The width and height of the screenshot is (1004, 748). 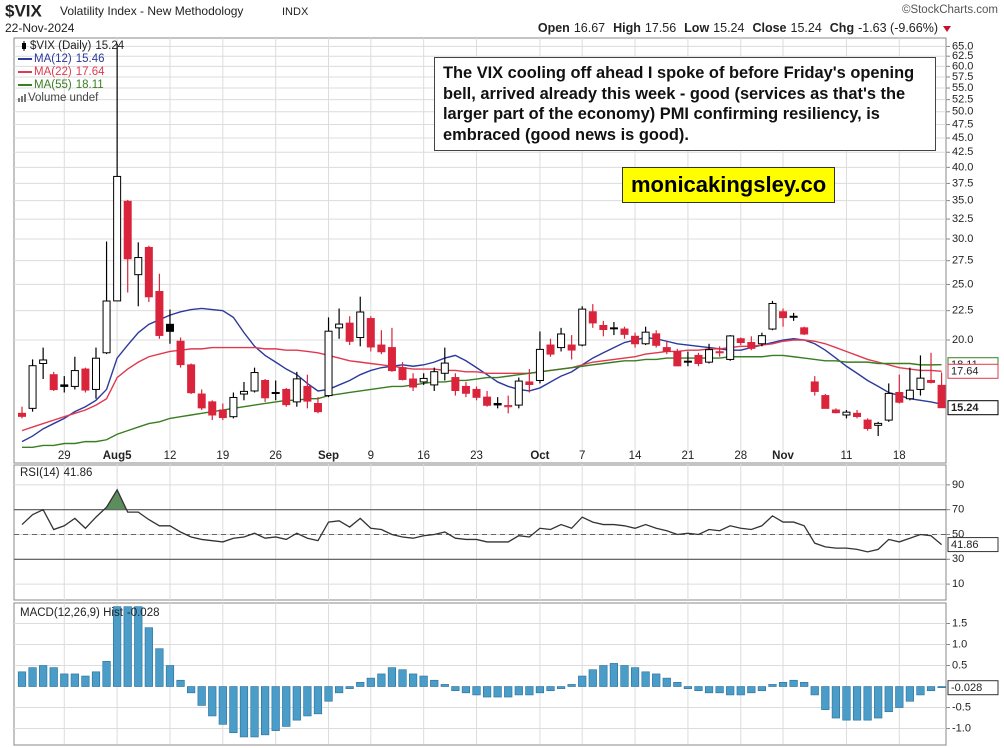 What do you see at coordinates (40, 473) in the screenshot?
I see `legend-name: RSI(14)` at bounding box center [40, 473].